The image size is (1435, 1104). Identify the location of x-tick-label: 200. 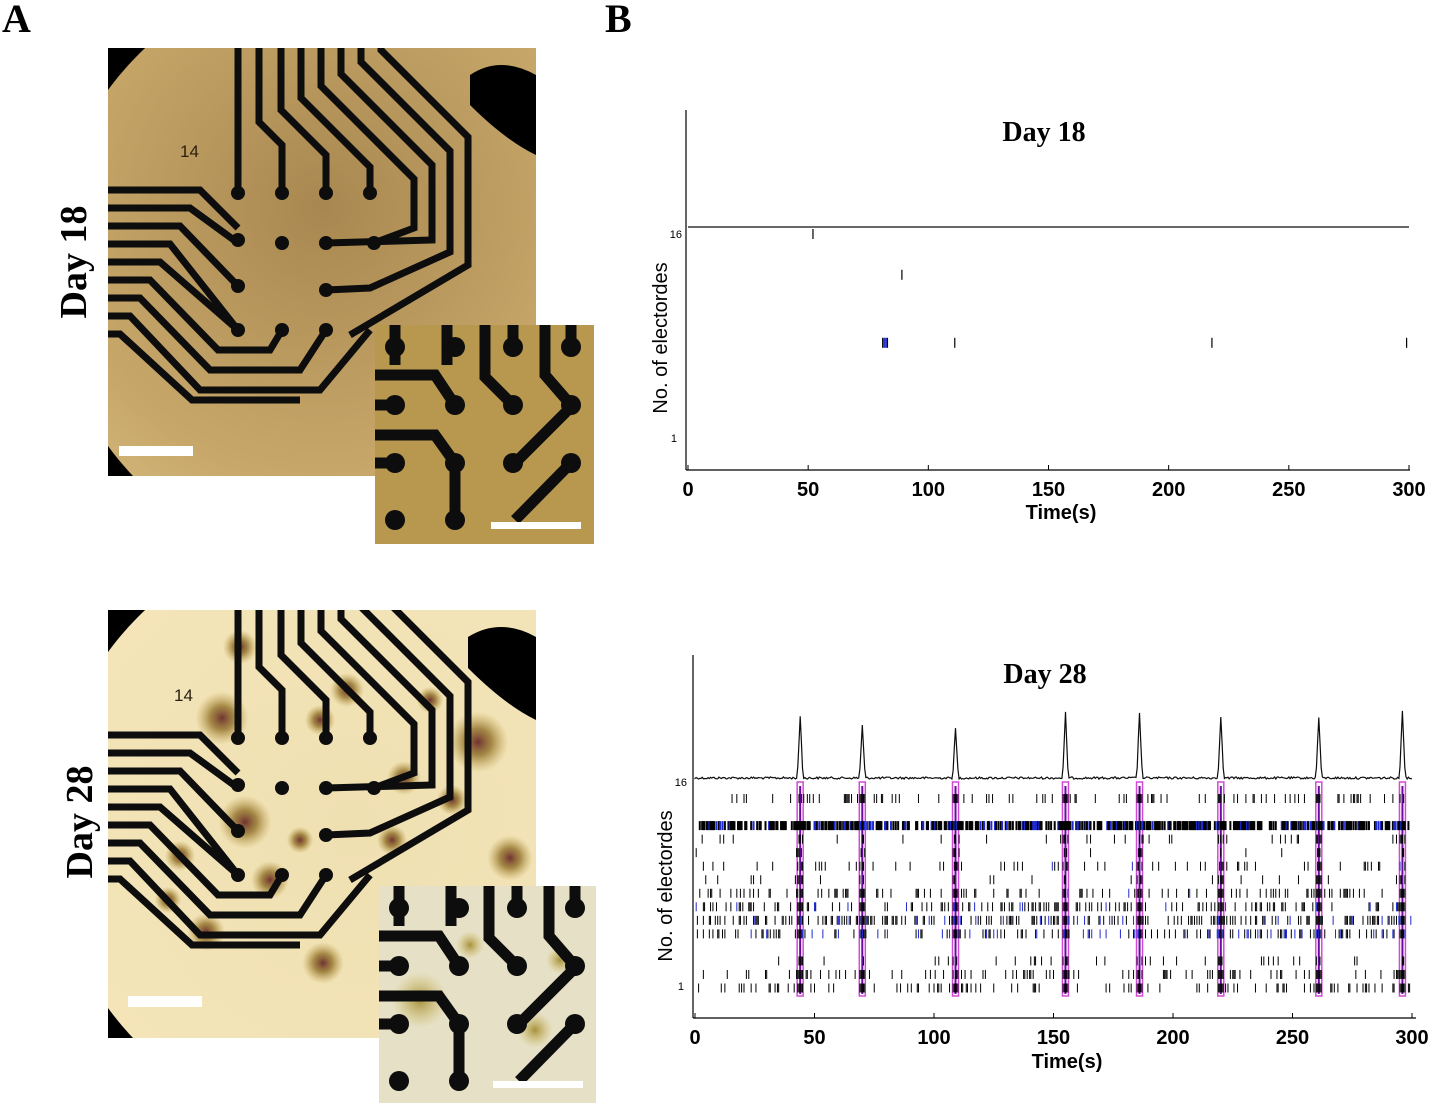
(1168, 490).